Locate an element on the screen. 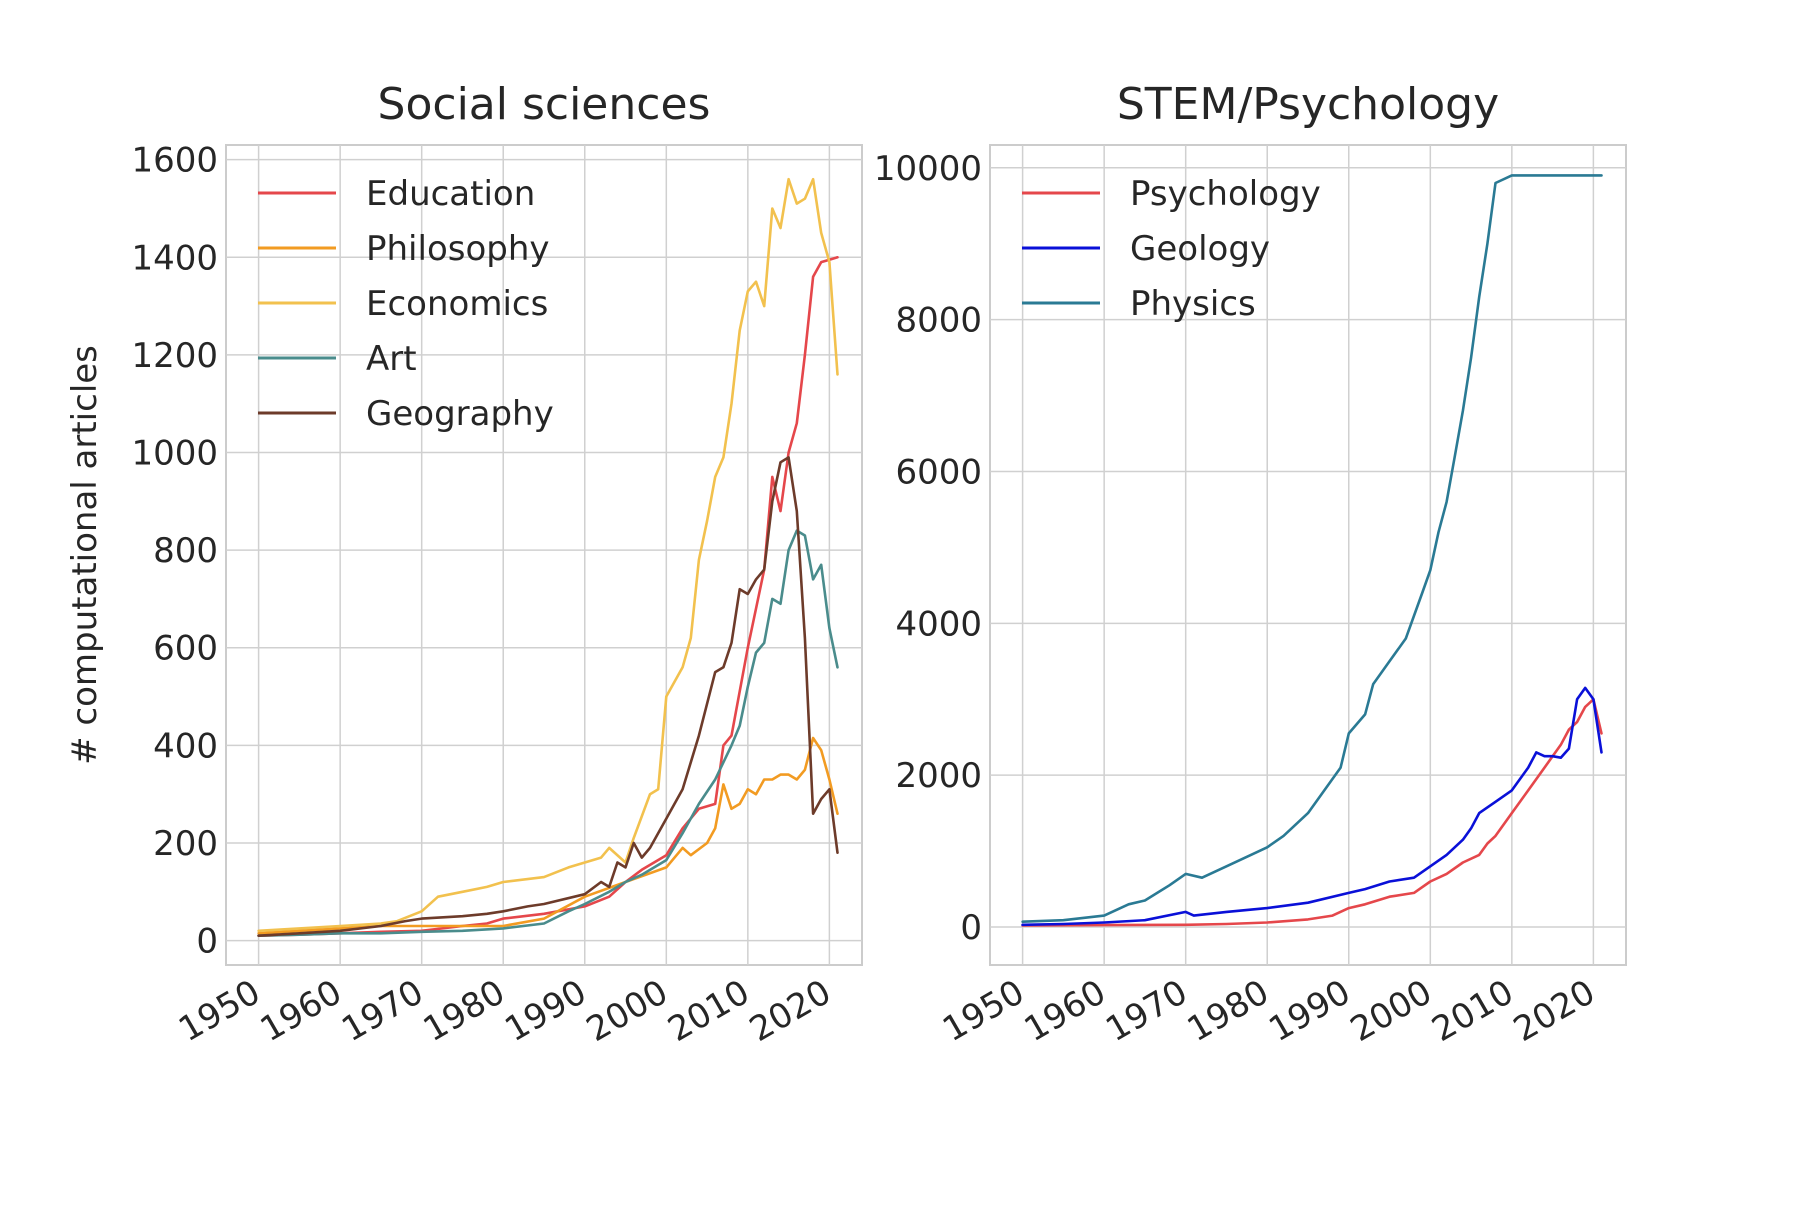 The height and width of the screenshot is (1205, 1800). y-tick-label: 1600 is located at coordinates (174, 161).